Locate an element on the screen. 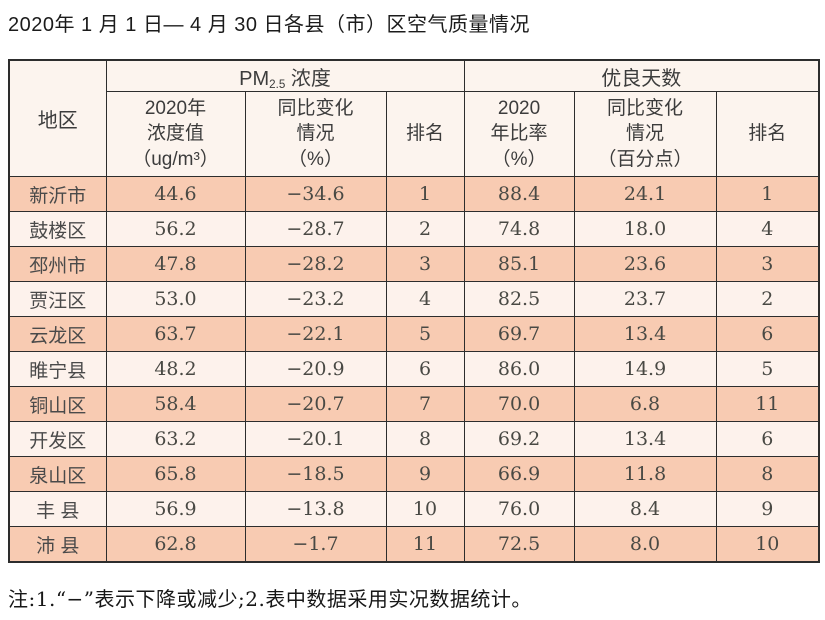  table-row: 贾汪区 53.0 −23.2 4 82.5 23.7 2 is located at coordinates (414, 299).